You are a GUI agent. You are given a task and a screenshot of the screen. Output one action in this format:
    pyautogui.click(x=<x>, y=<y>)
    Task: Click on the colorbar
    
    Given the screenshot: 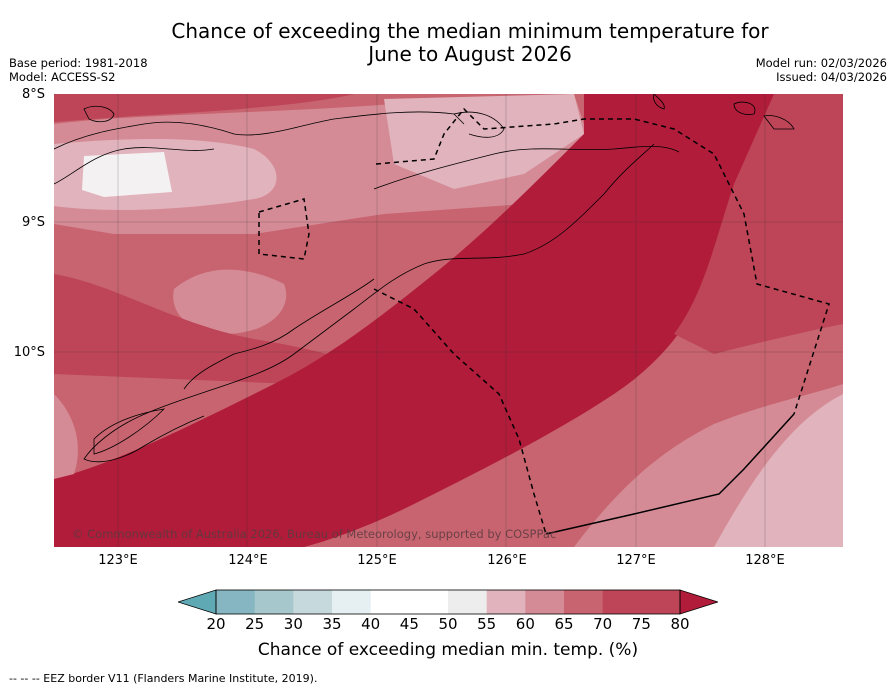 What is the action you would take?
    pyautogui.click(x=448, y=602)
    